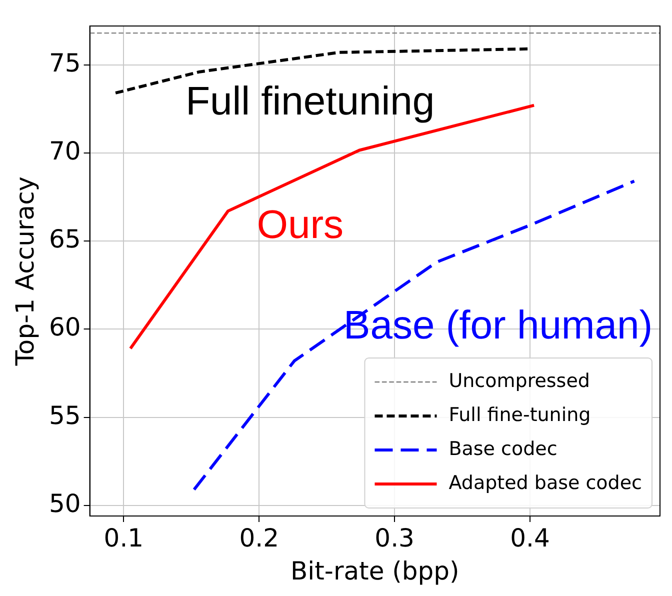  What do you see at coordinates (375, 571) in the screenshot?
I see `x-axis-title: Bit-rate (bpp)` at bounding box center [375, 571].